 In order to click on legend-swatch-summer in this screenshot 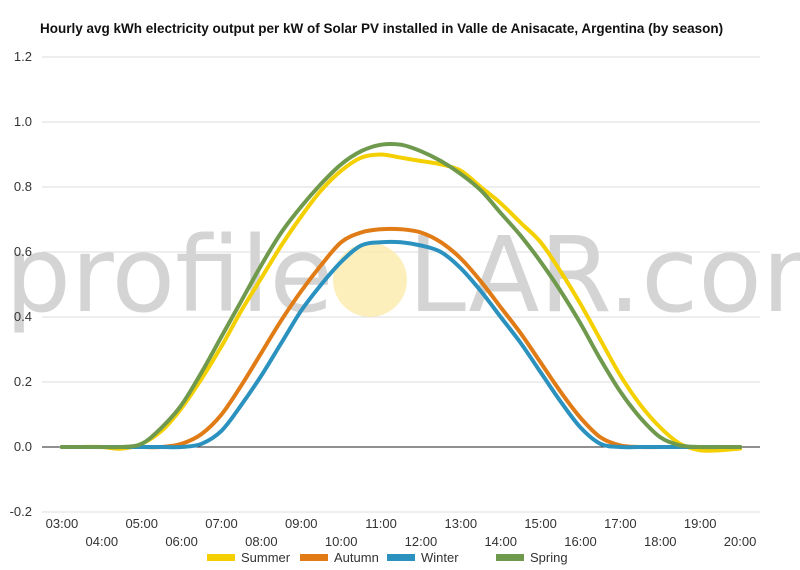, I will do `click(221, 557)`.